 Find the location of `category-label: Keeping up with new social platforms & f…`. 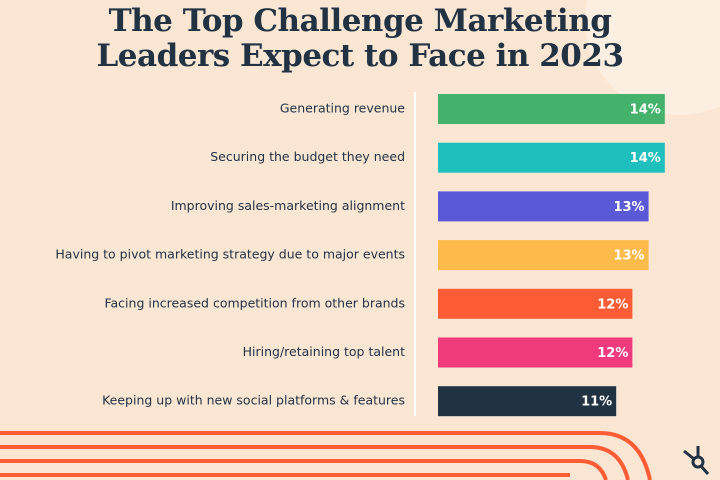

category-label: Keeping up with new social platforms & f… is located at coordinates (253, 400).